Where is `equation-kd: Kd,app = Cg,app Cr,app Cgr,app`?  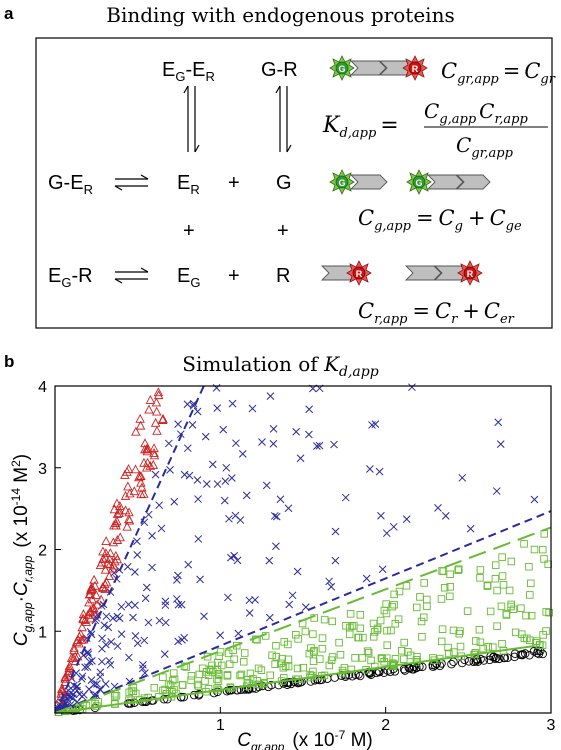
equation-kd: Kd,app = Cg,app Cr,app Cgr,app is located at coordinates (435, 130).